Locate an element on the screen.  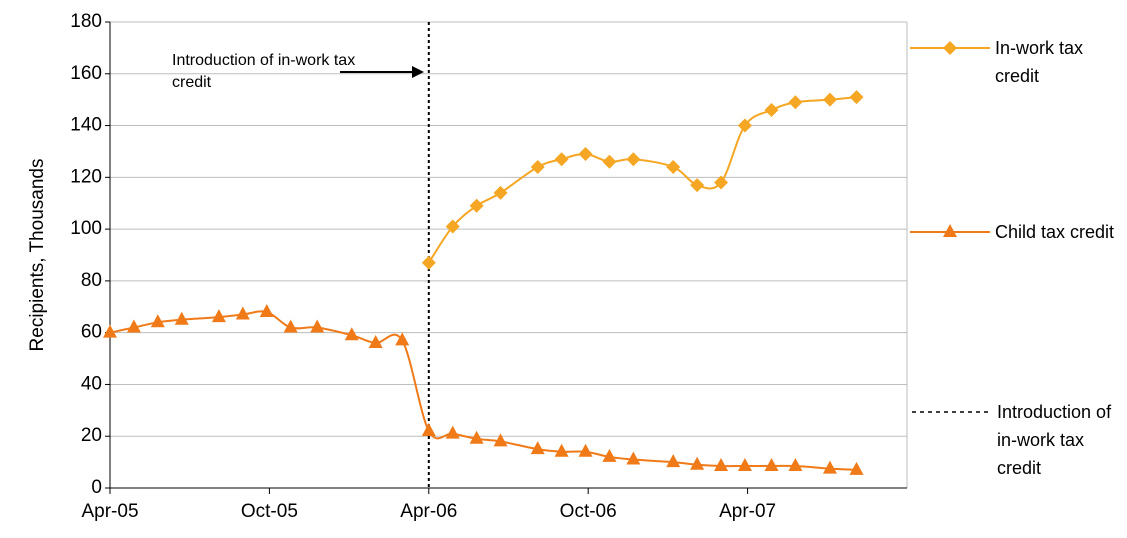
x-tick-label: Apr-05 is located at coordinates (109, 511).